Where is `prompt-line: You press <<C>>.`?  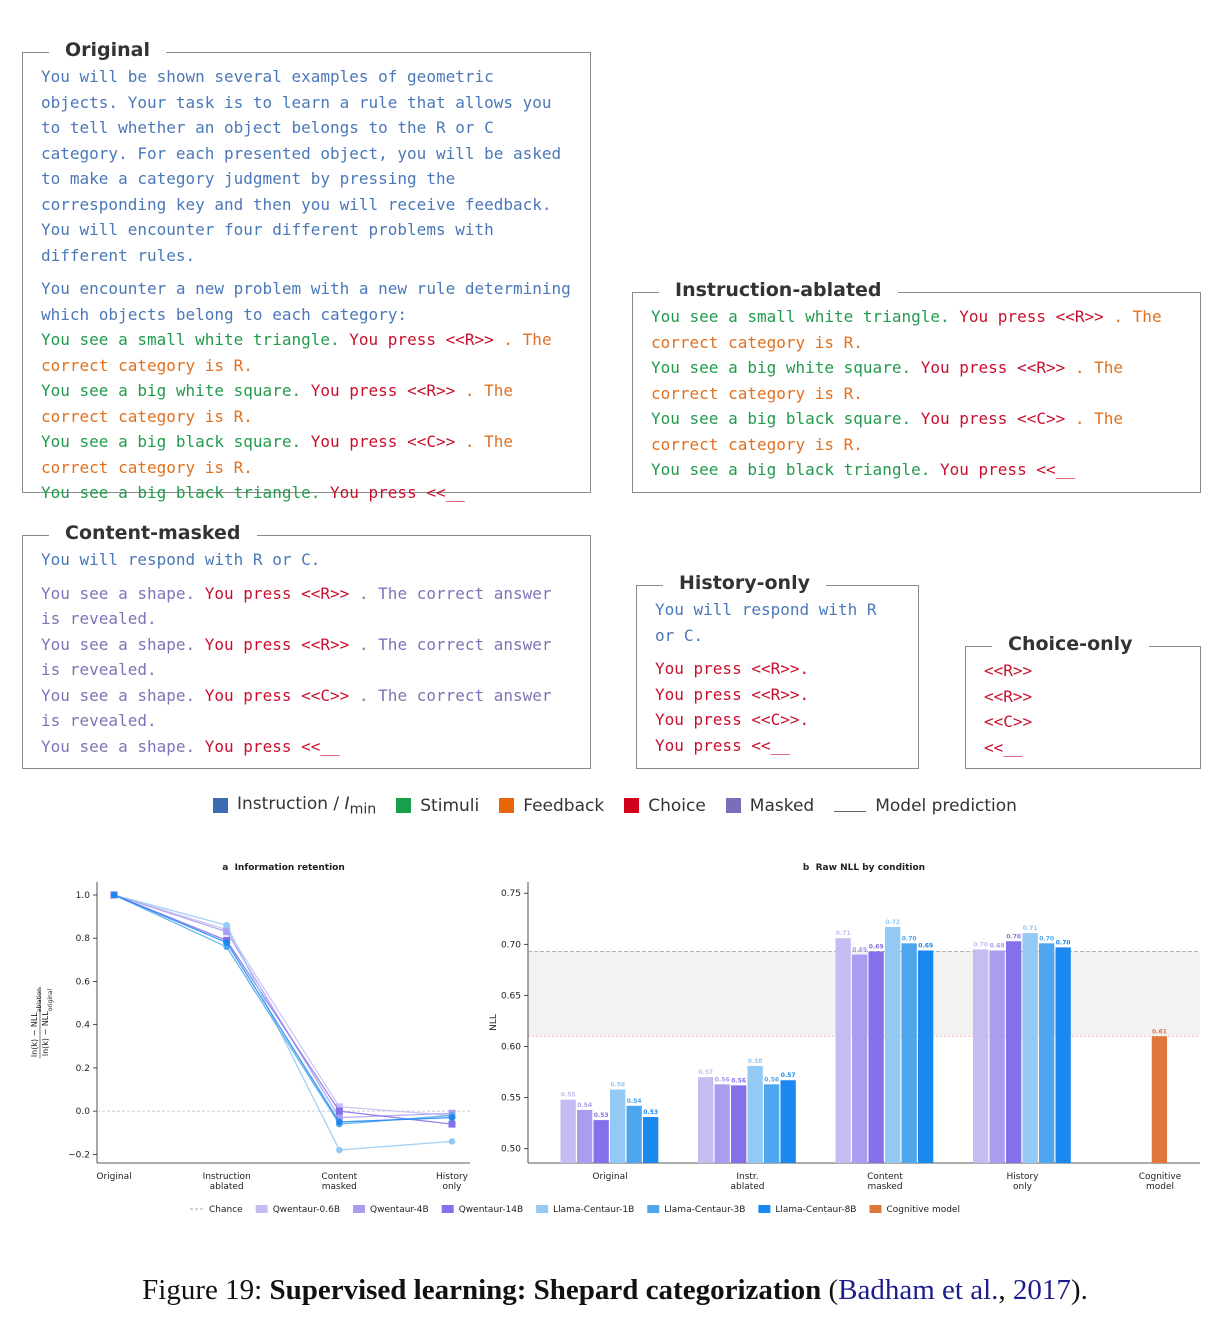
prompt-line: You press <<C>>. is located at coordinates (778, 720).